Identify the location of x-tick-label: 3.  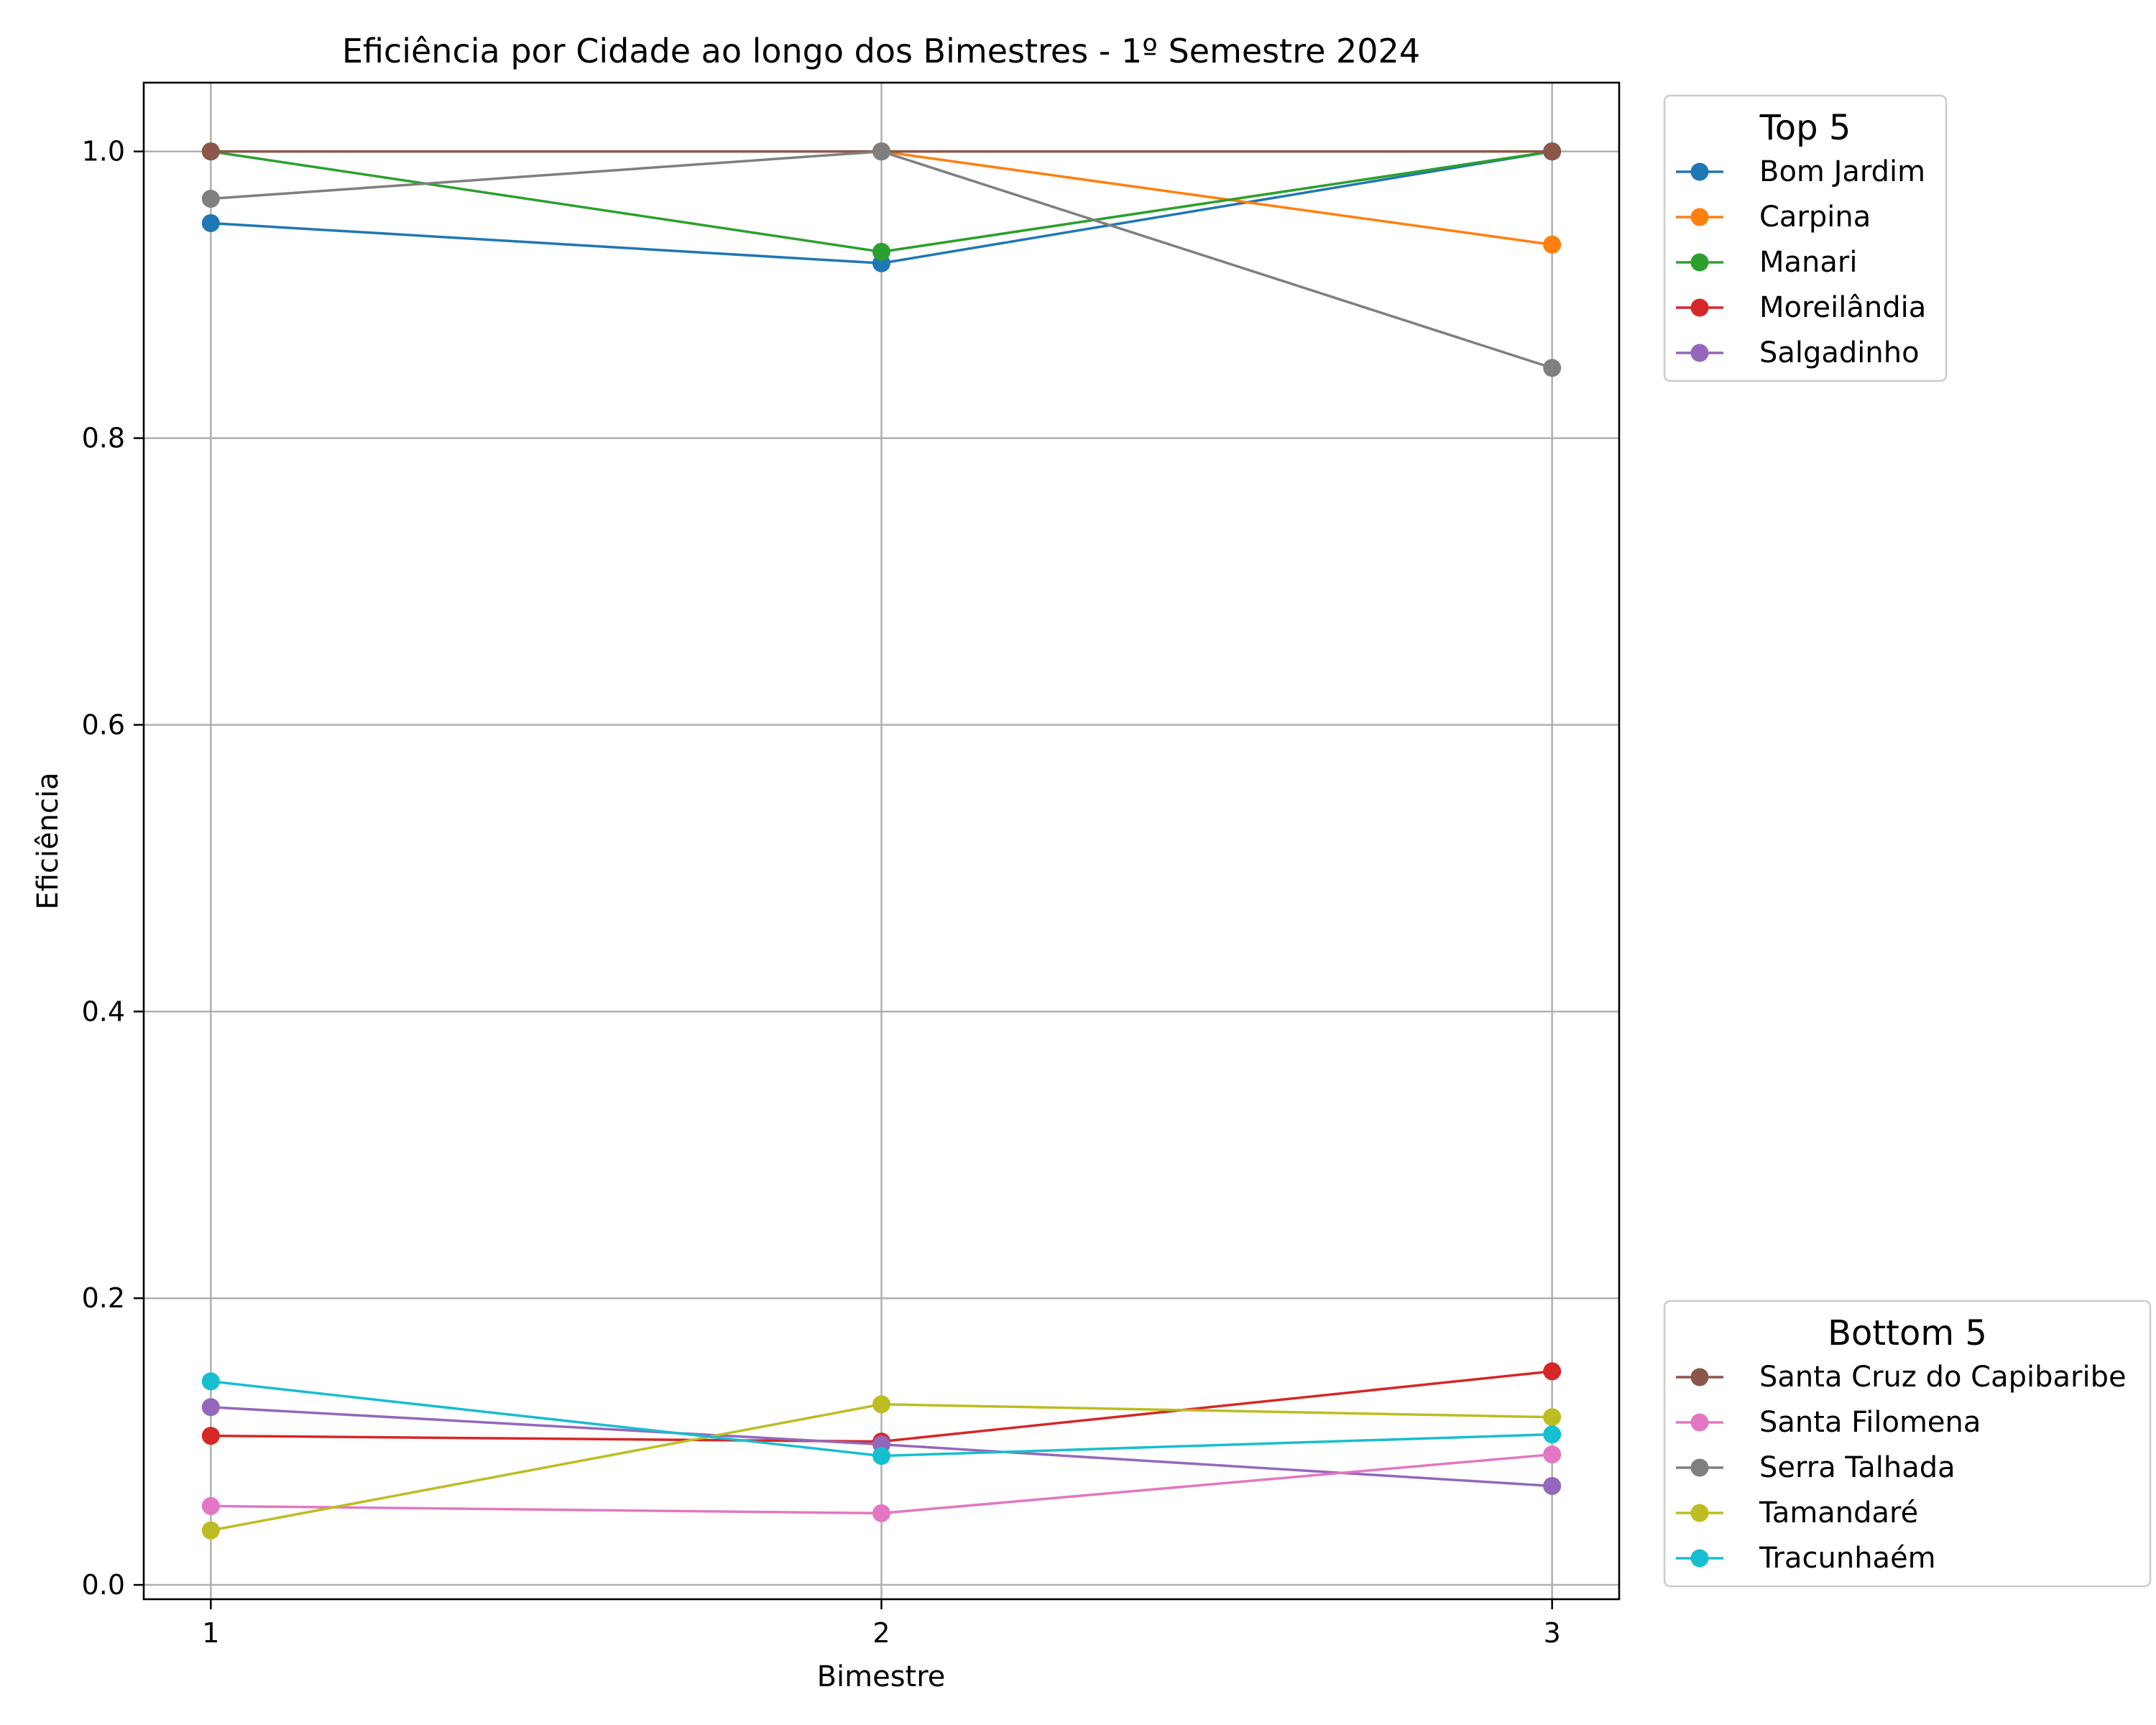
(1552, 1633).